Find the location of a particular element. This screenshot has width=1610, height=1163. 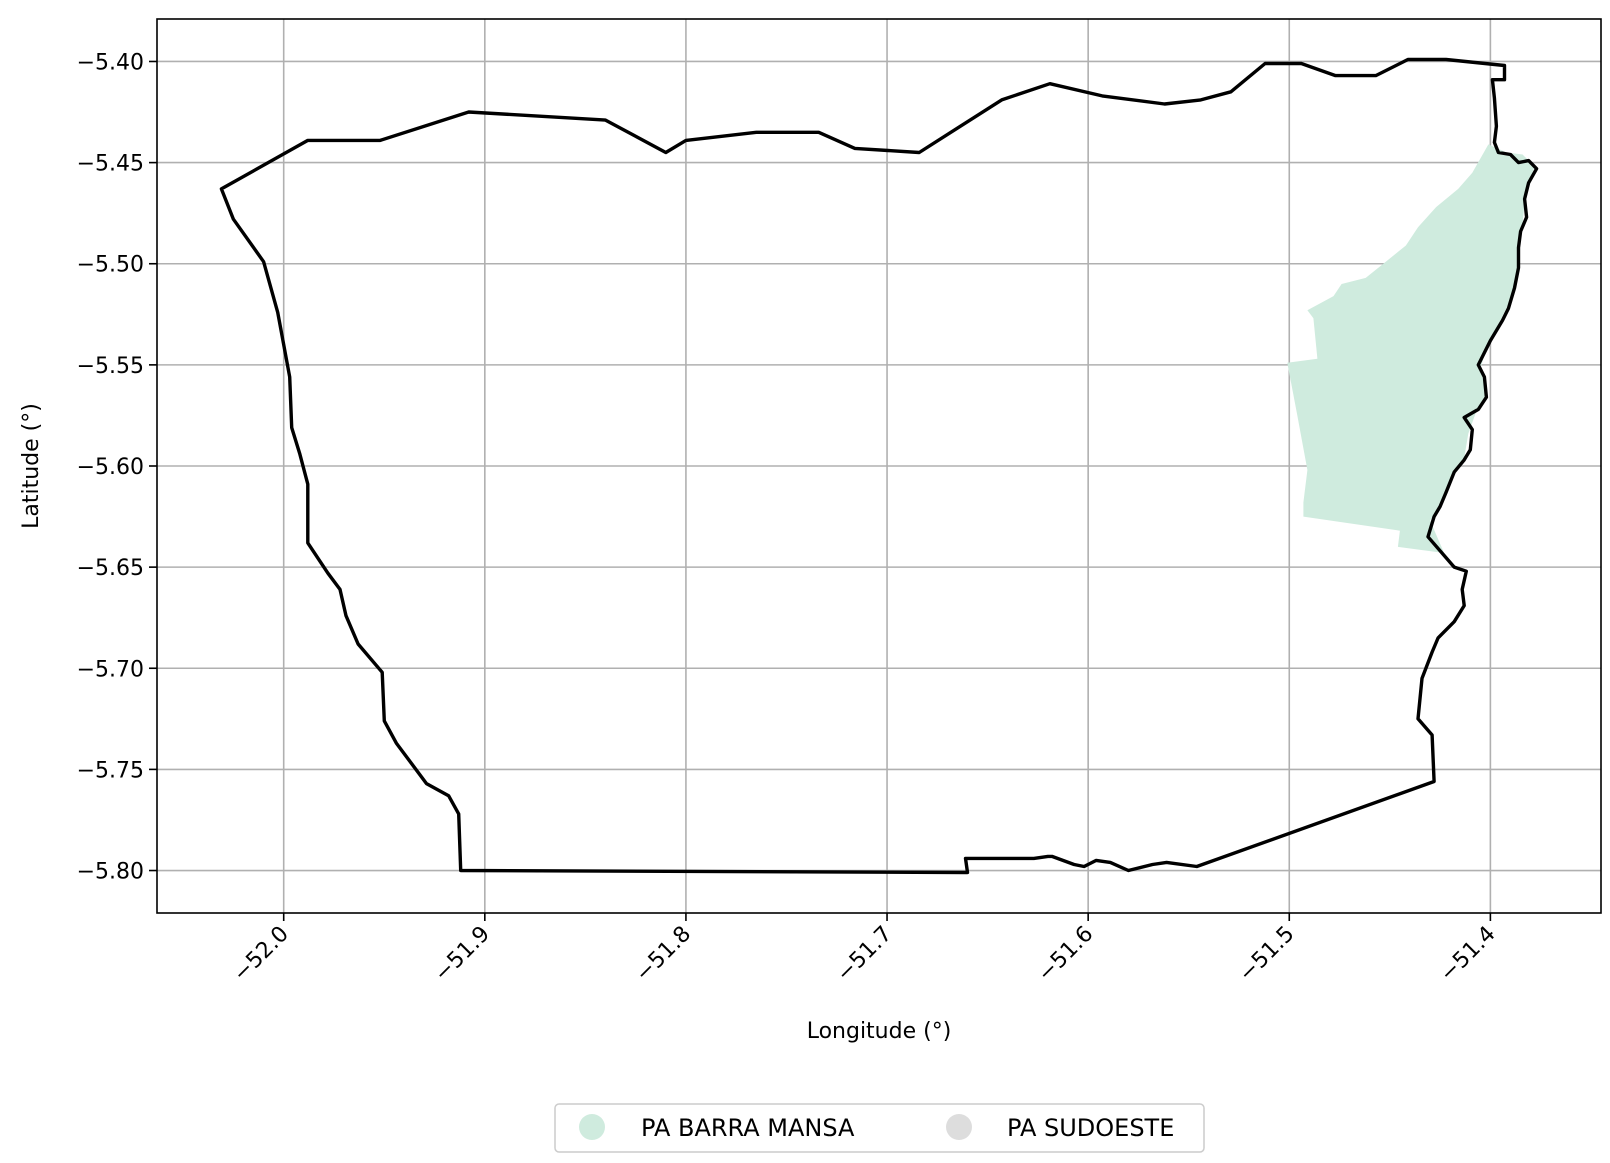

legend: PA BARRA MANSA PA SUDOESTE is located at coordinates (879, 1128).